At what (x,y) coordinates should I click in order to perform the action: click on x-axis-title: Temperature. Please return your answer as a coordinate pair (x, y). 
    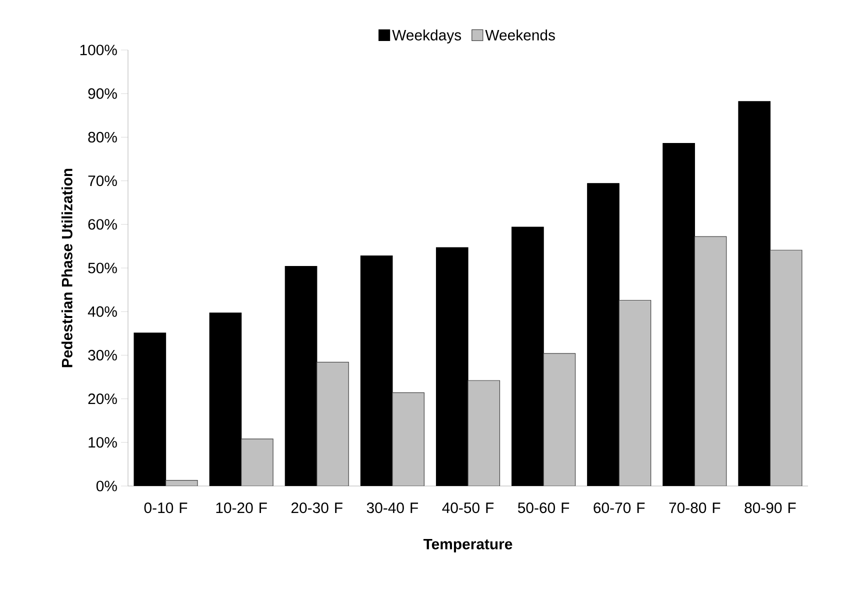
    Looking at the image, I should click on (467, 545).